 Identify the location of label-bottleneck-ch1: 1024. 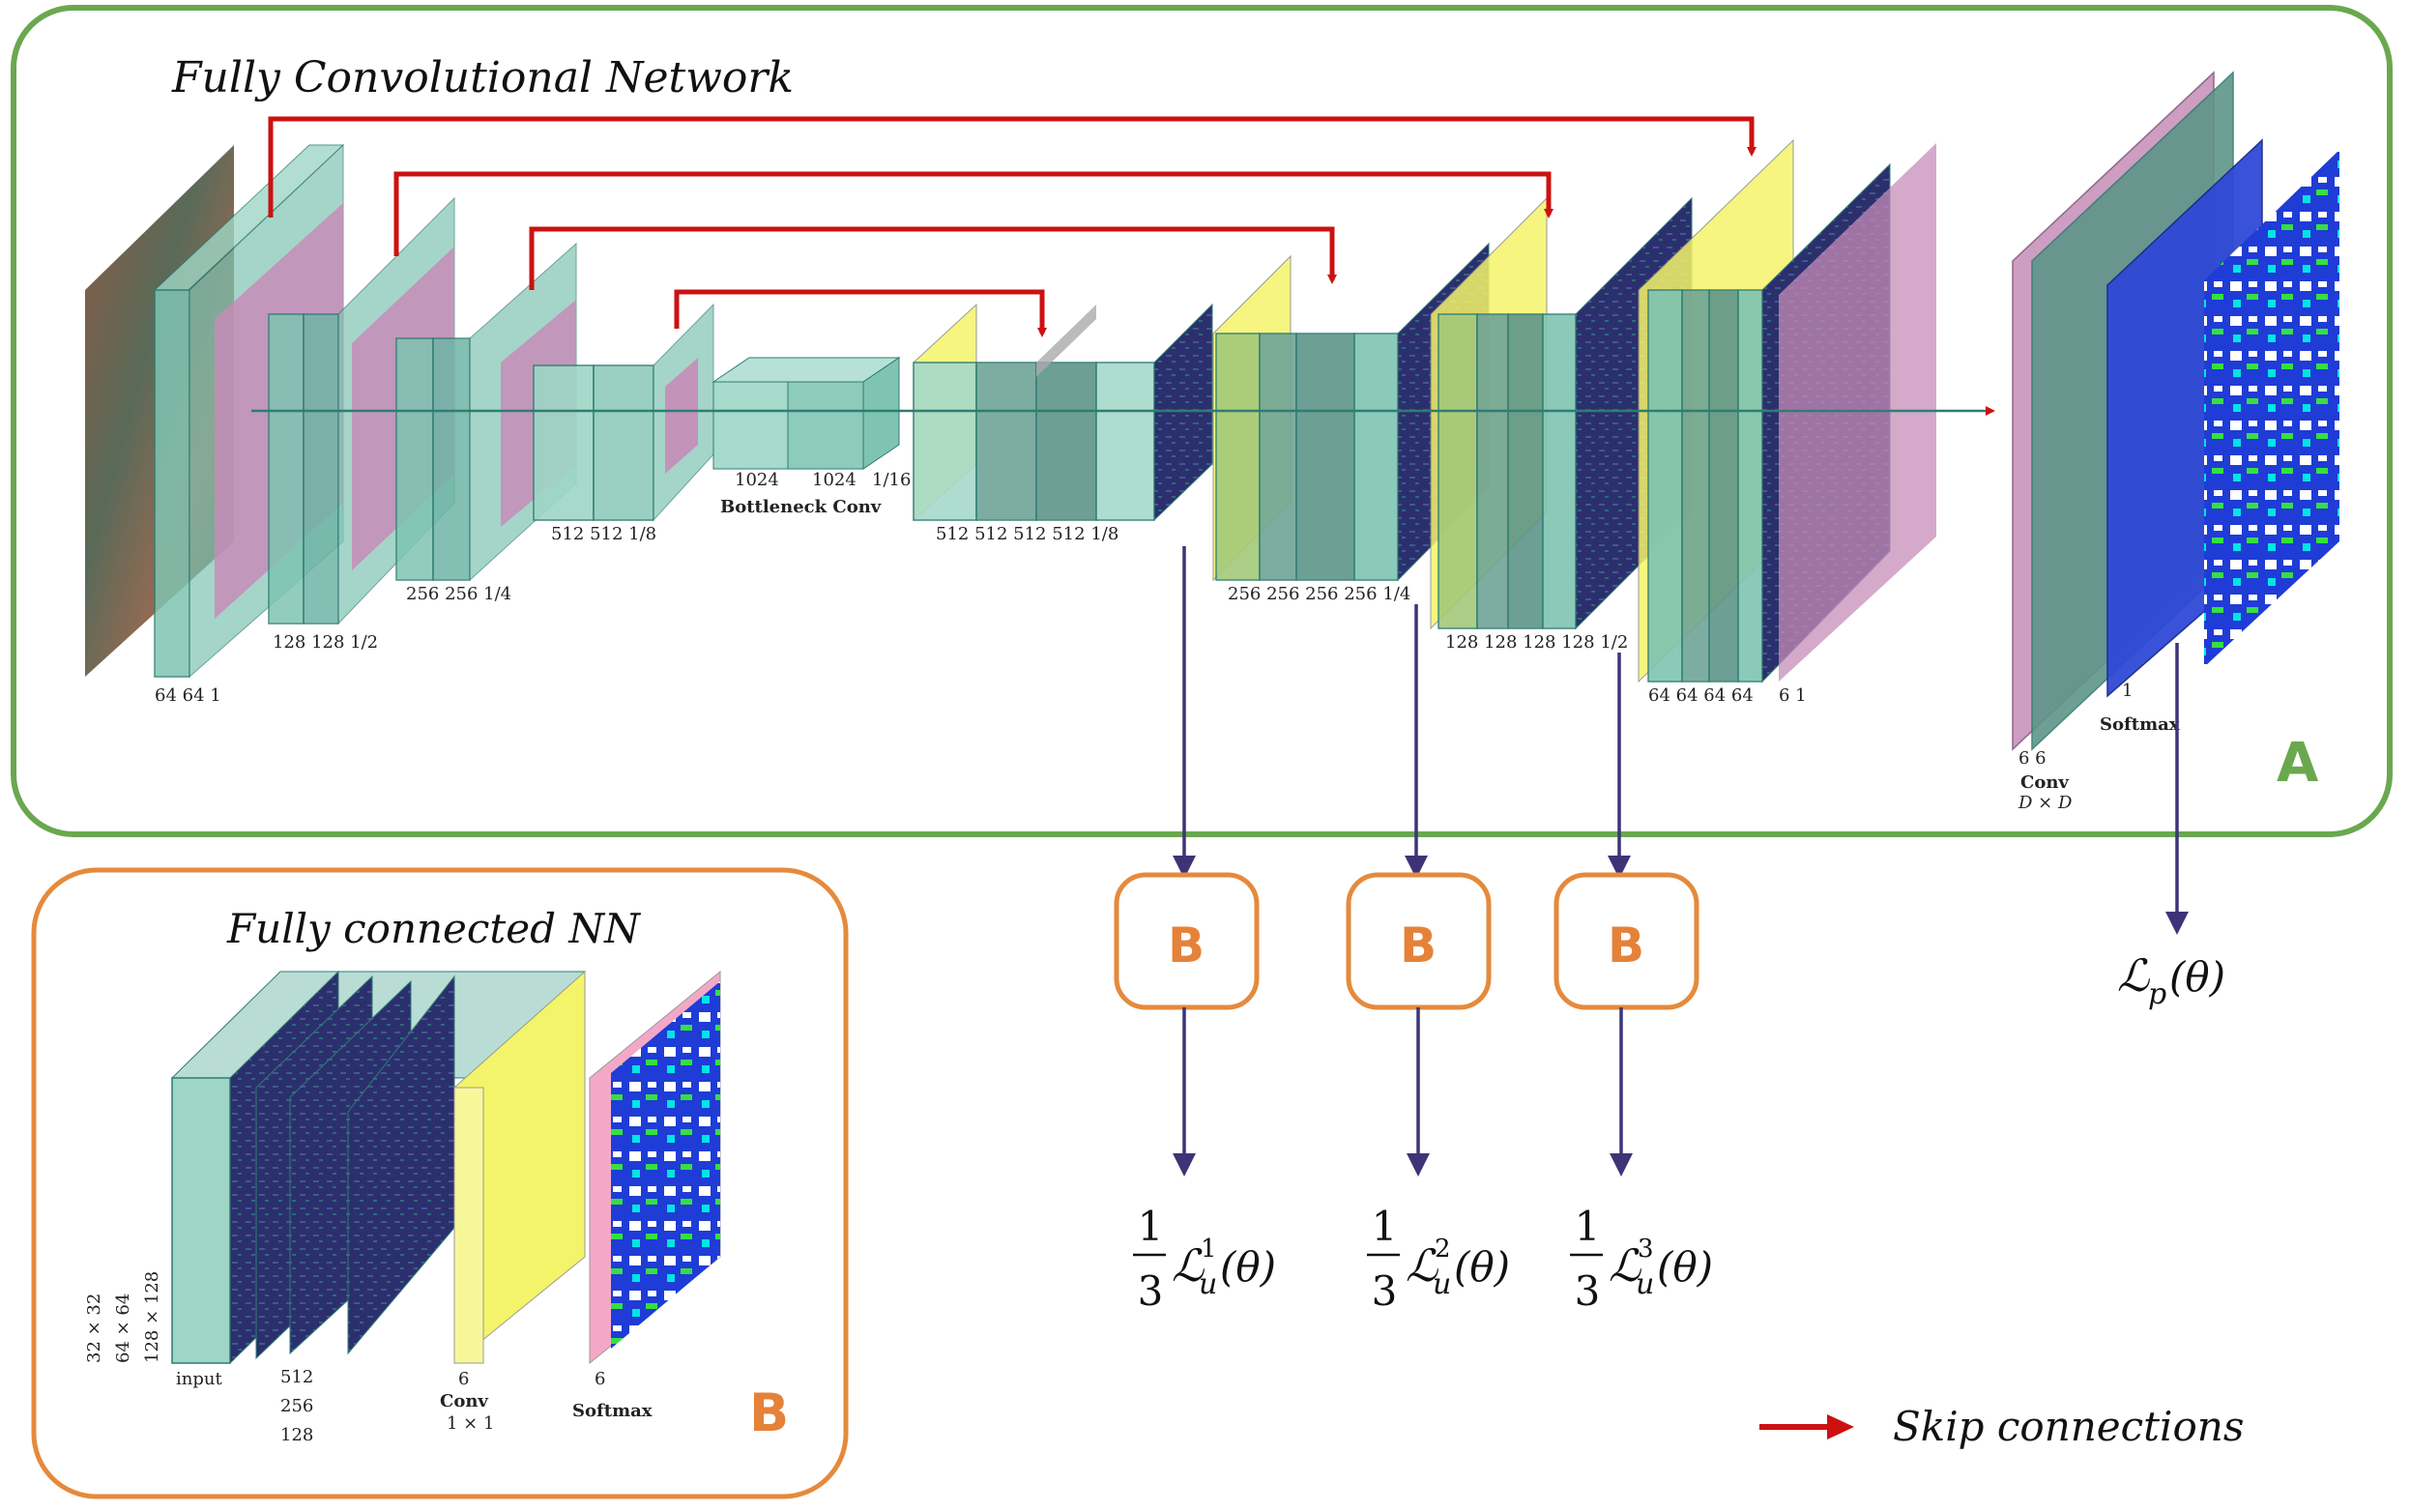
(757, 480).